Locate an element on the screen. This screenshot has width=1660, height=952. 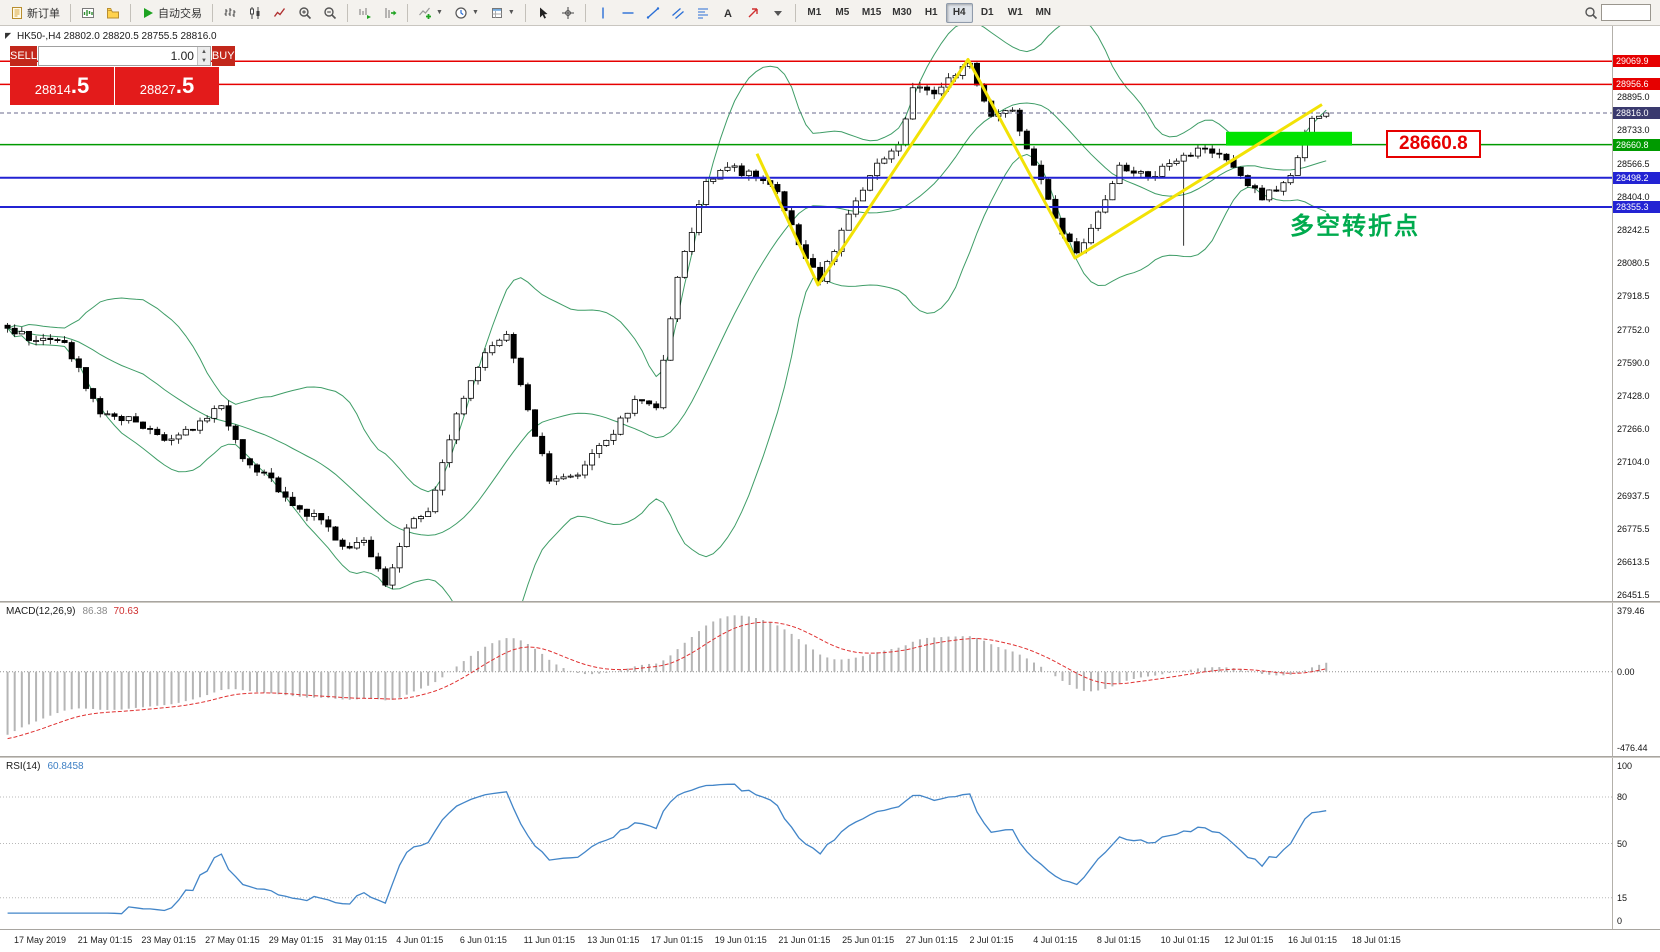
new-order-icon is located at coordinates (17, 13).